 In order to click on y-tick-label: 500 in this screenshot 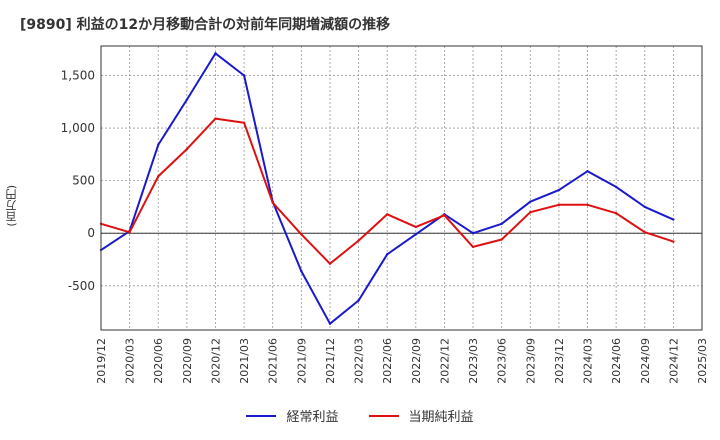, I will do `click(83, 181)`.